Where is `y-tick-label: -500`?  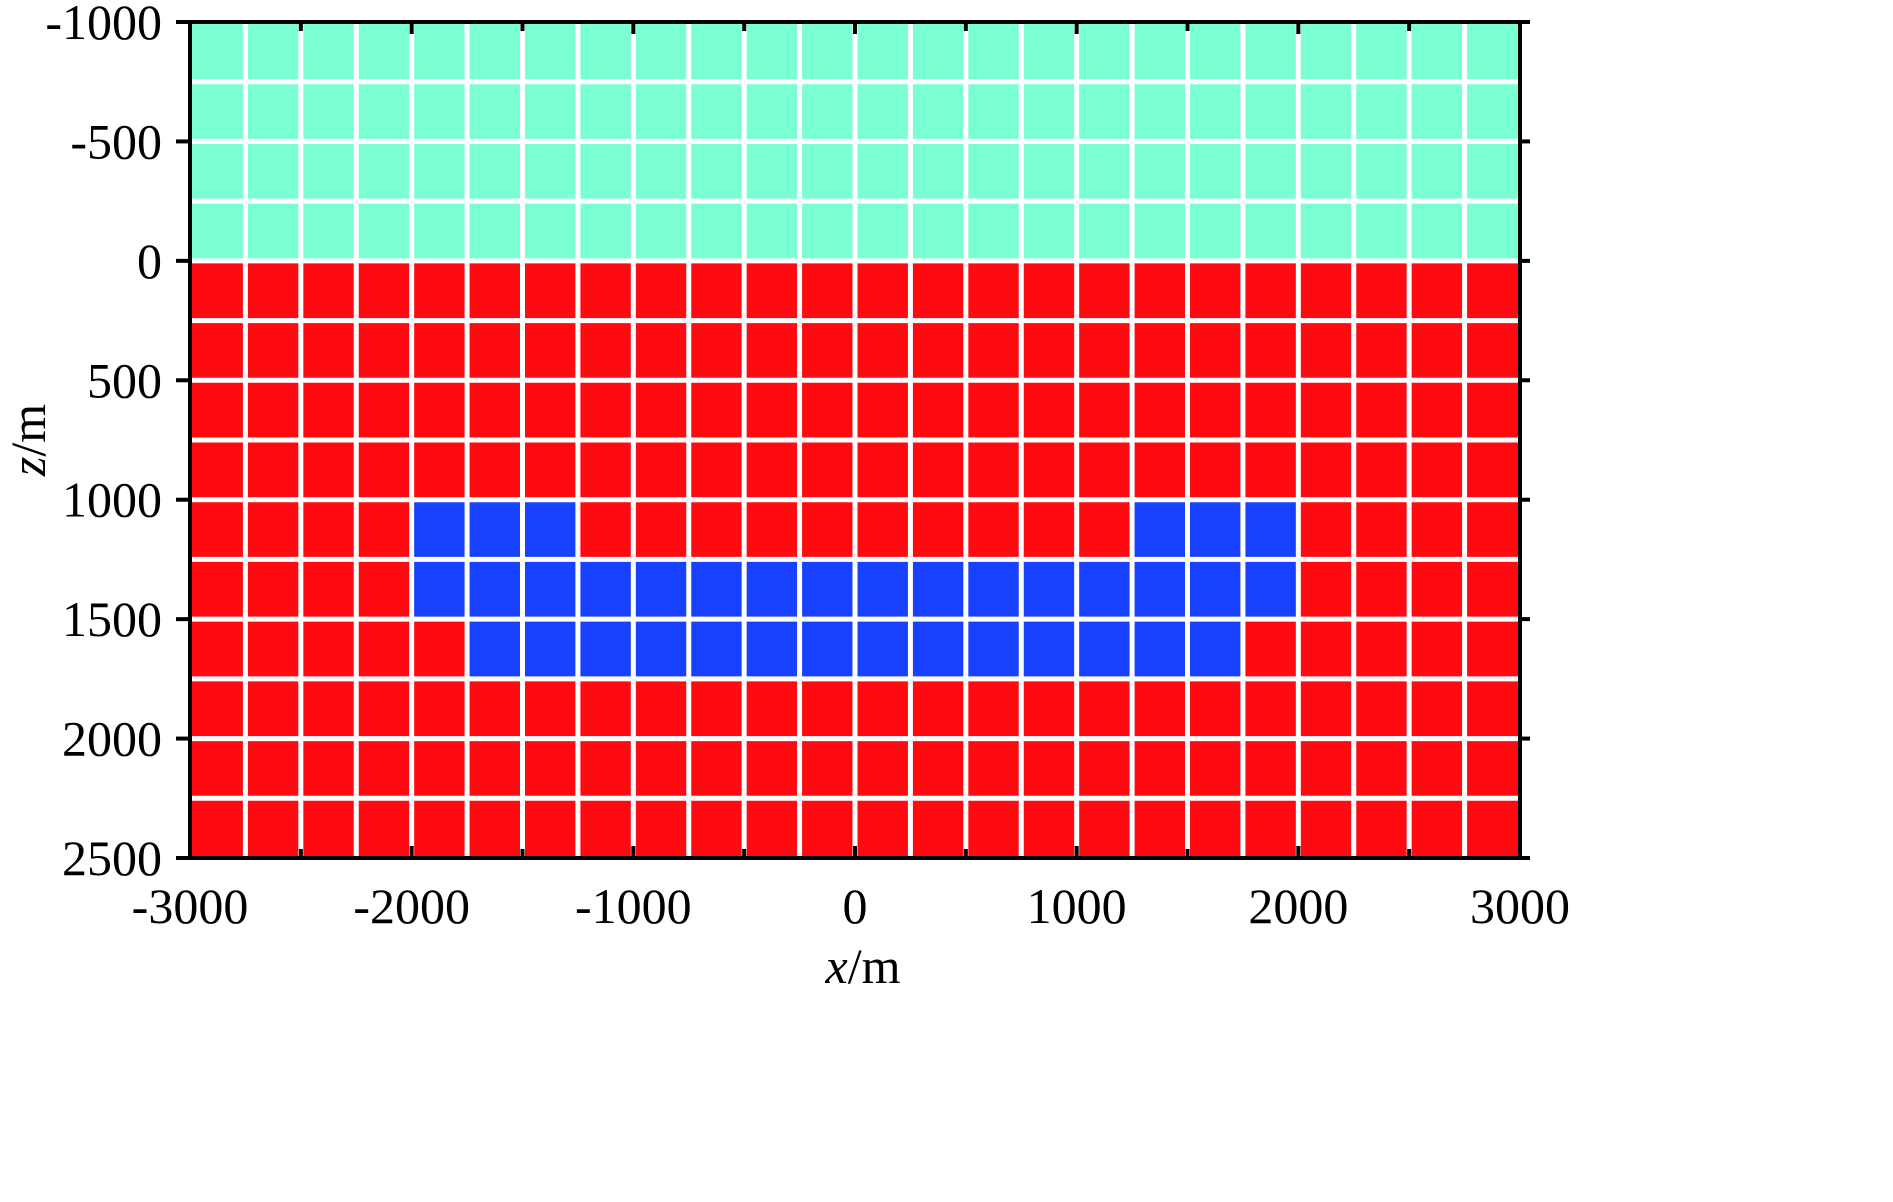
y-tick-label: -500 is located at coordinates (116, 141).